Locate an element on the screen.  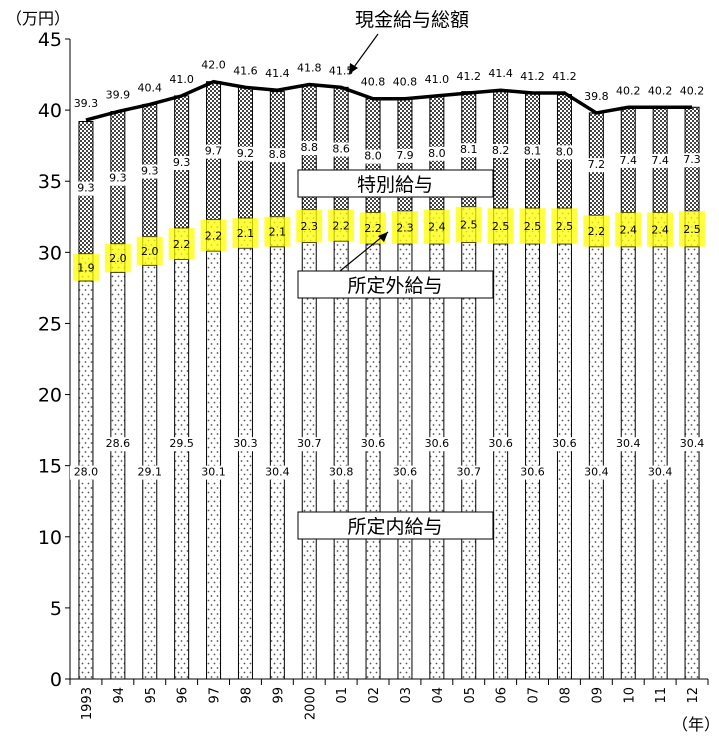
special-pay-data-label: 8.8 is located at coordinates (310, 147).